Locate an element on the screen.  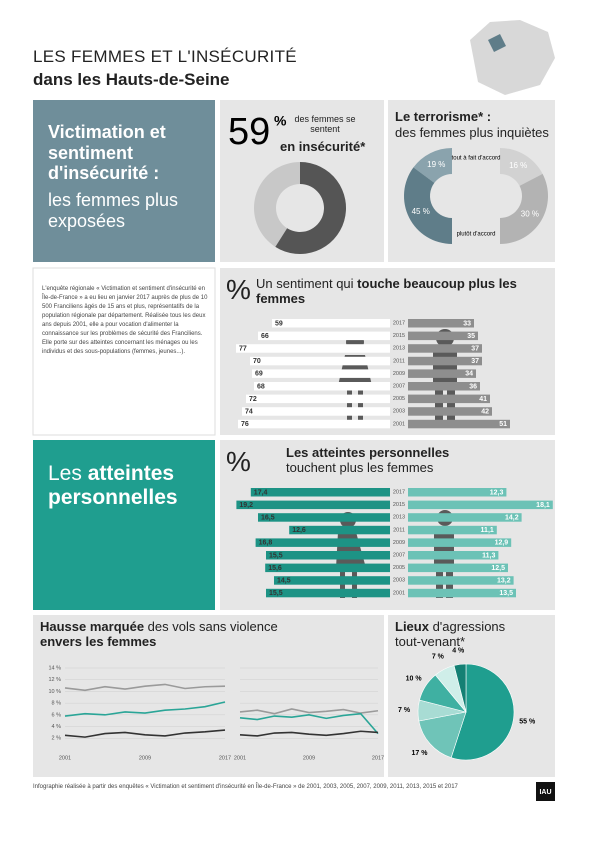
value-label: 42 is located at coordinates (485, 412).